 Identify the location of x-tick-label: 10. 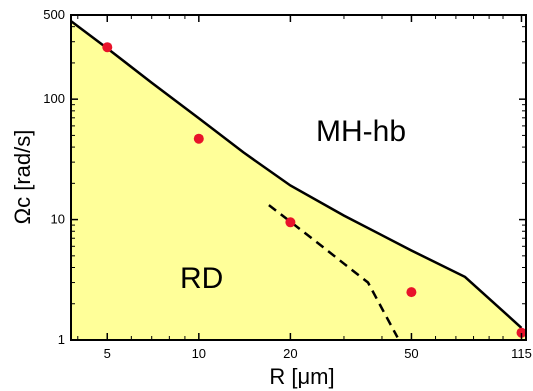
(199, 353).